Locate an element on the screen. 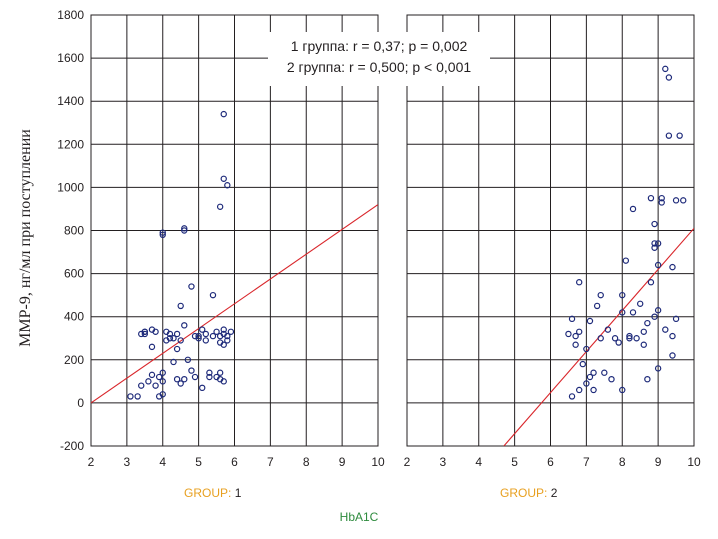 This screenshot has height=539, width=718. panel-1-x-tick-label: 2 is located at coordinates (91, 462).